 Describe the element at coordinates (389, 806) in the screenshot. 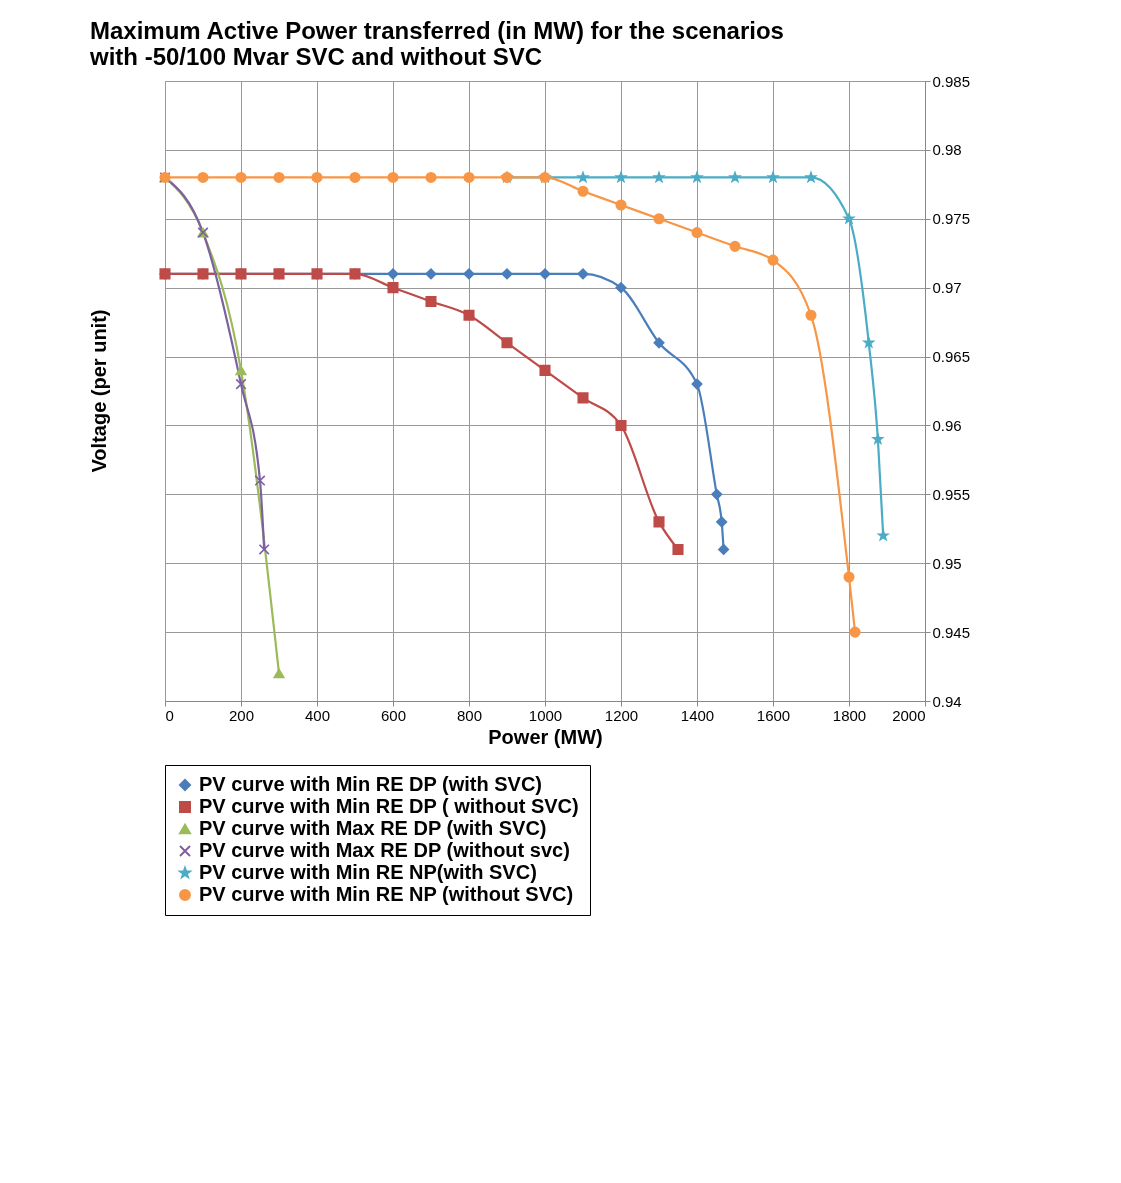

I see `legend-label: PV curve with Min RE DP ( without SVC)` at that location.